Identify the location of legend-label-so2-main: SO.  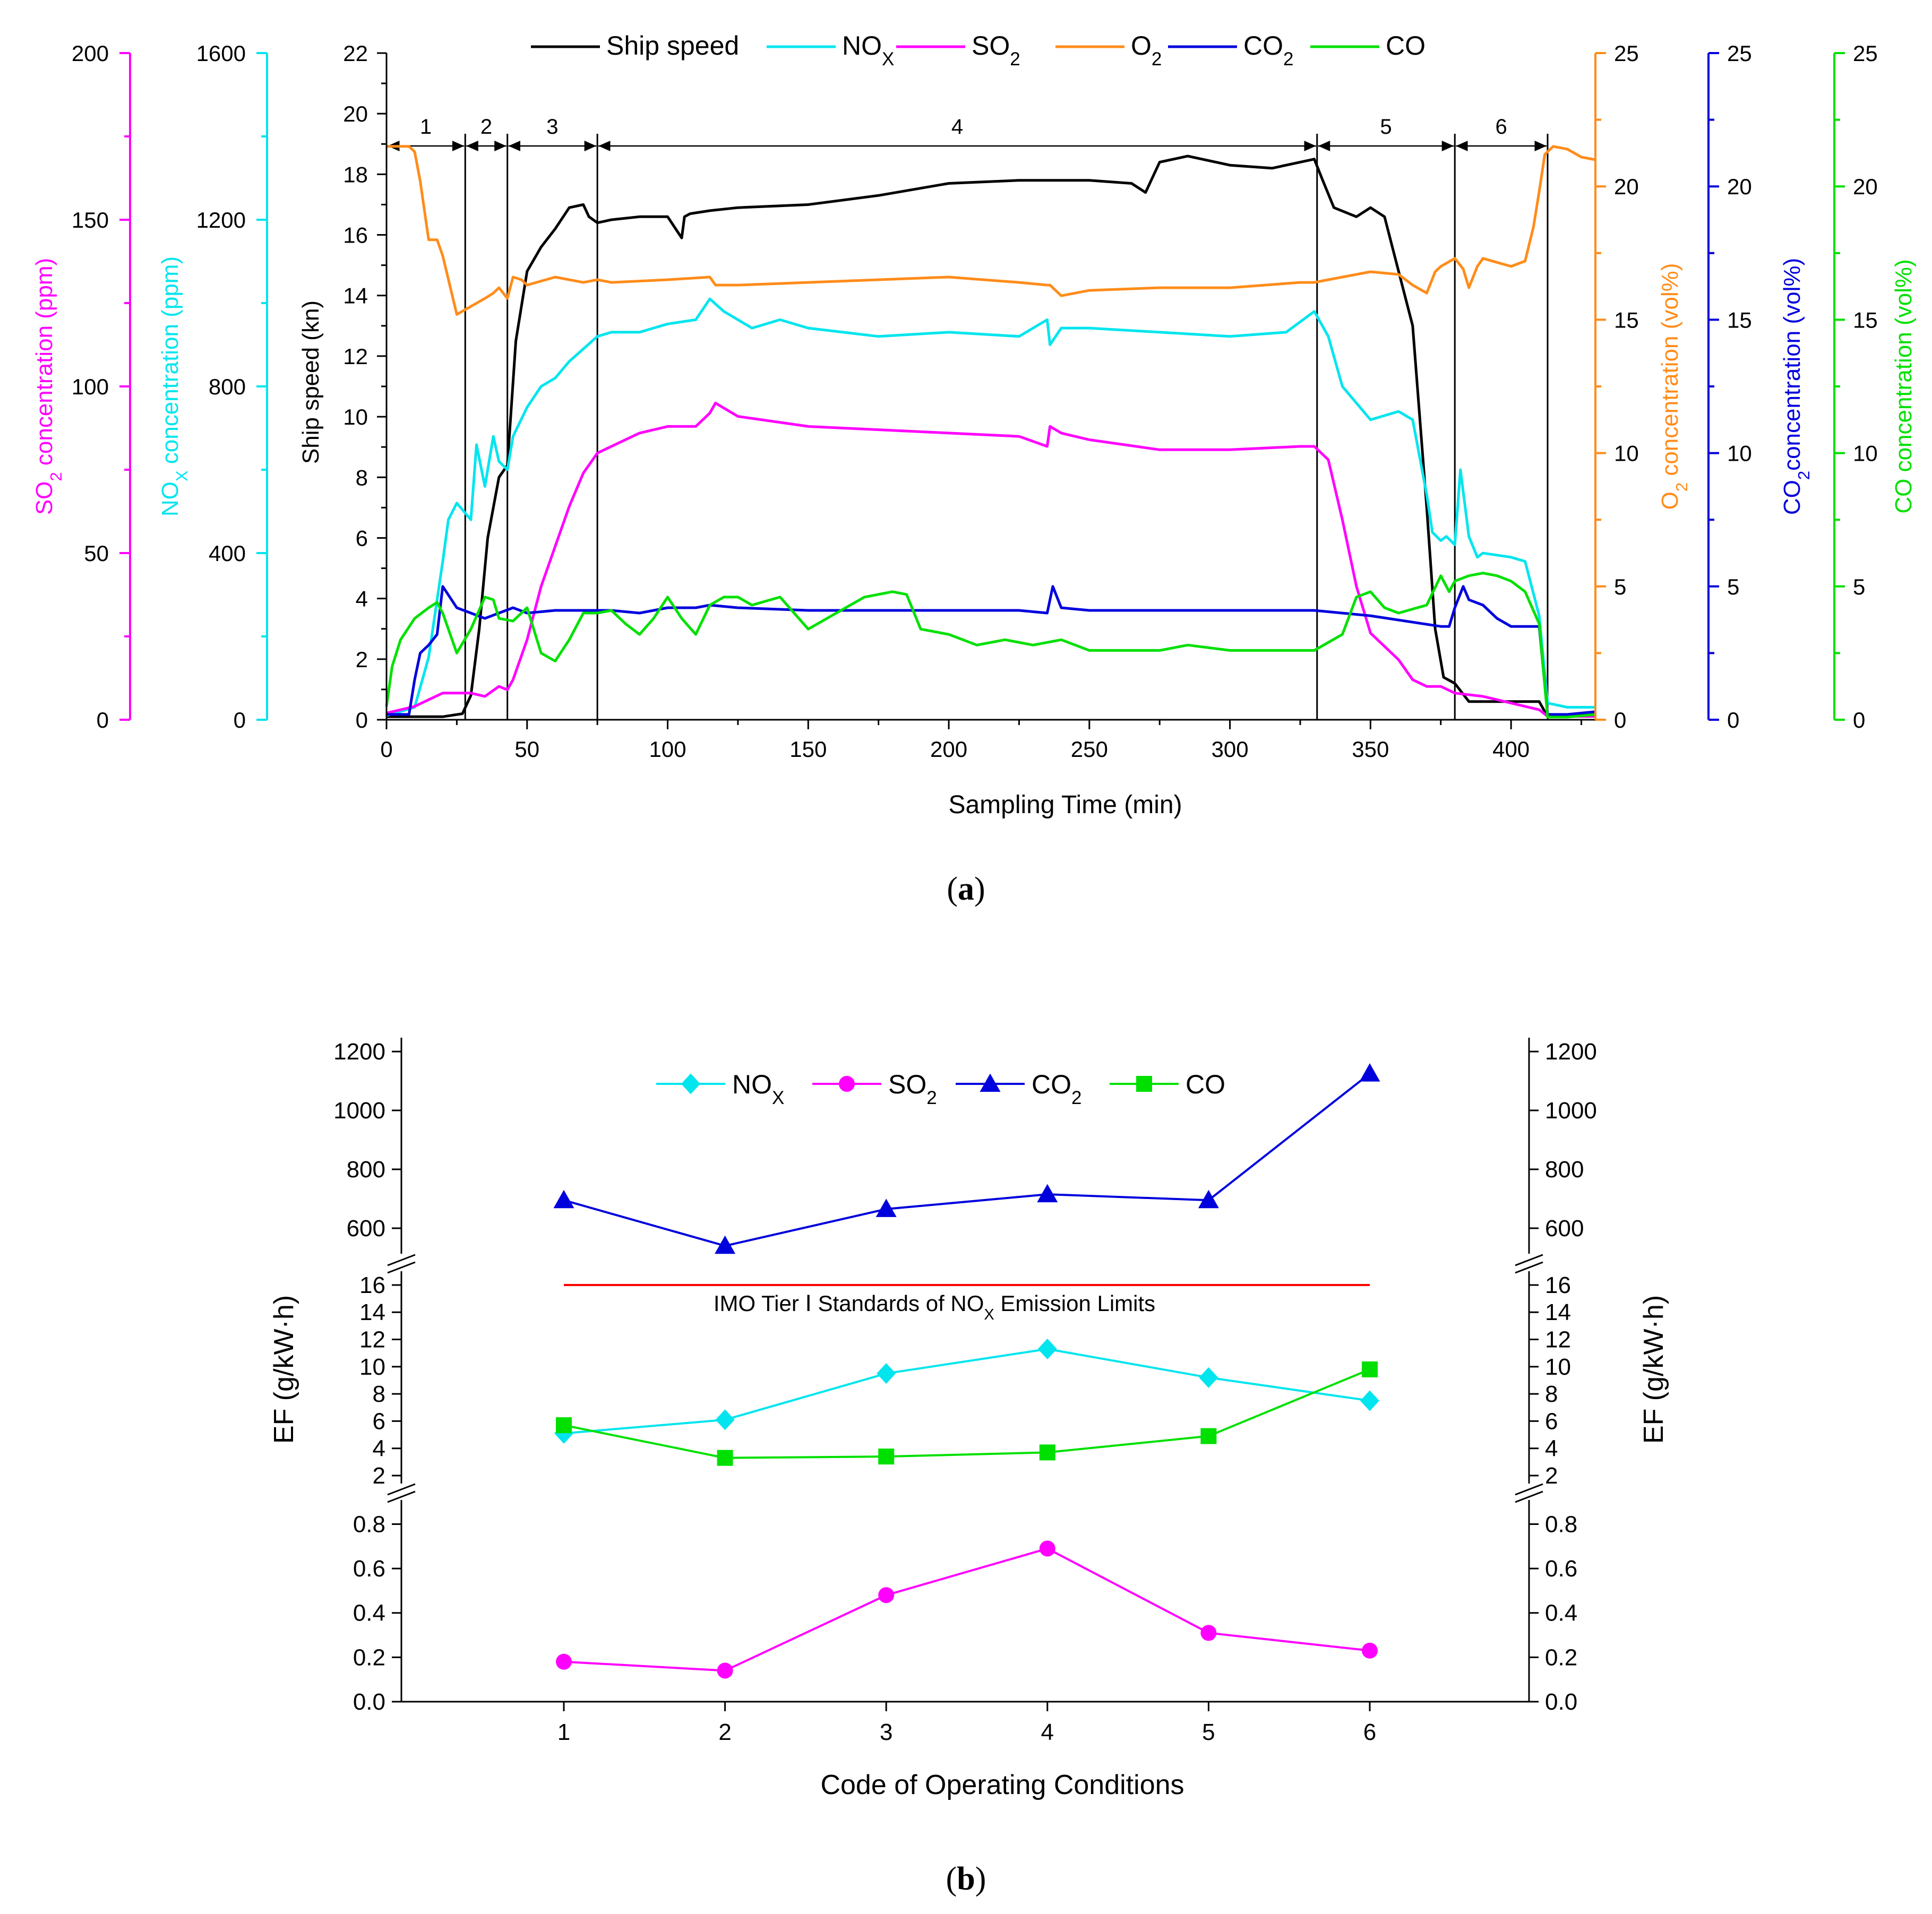
(991, 46).